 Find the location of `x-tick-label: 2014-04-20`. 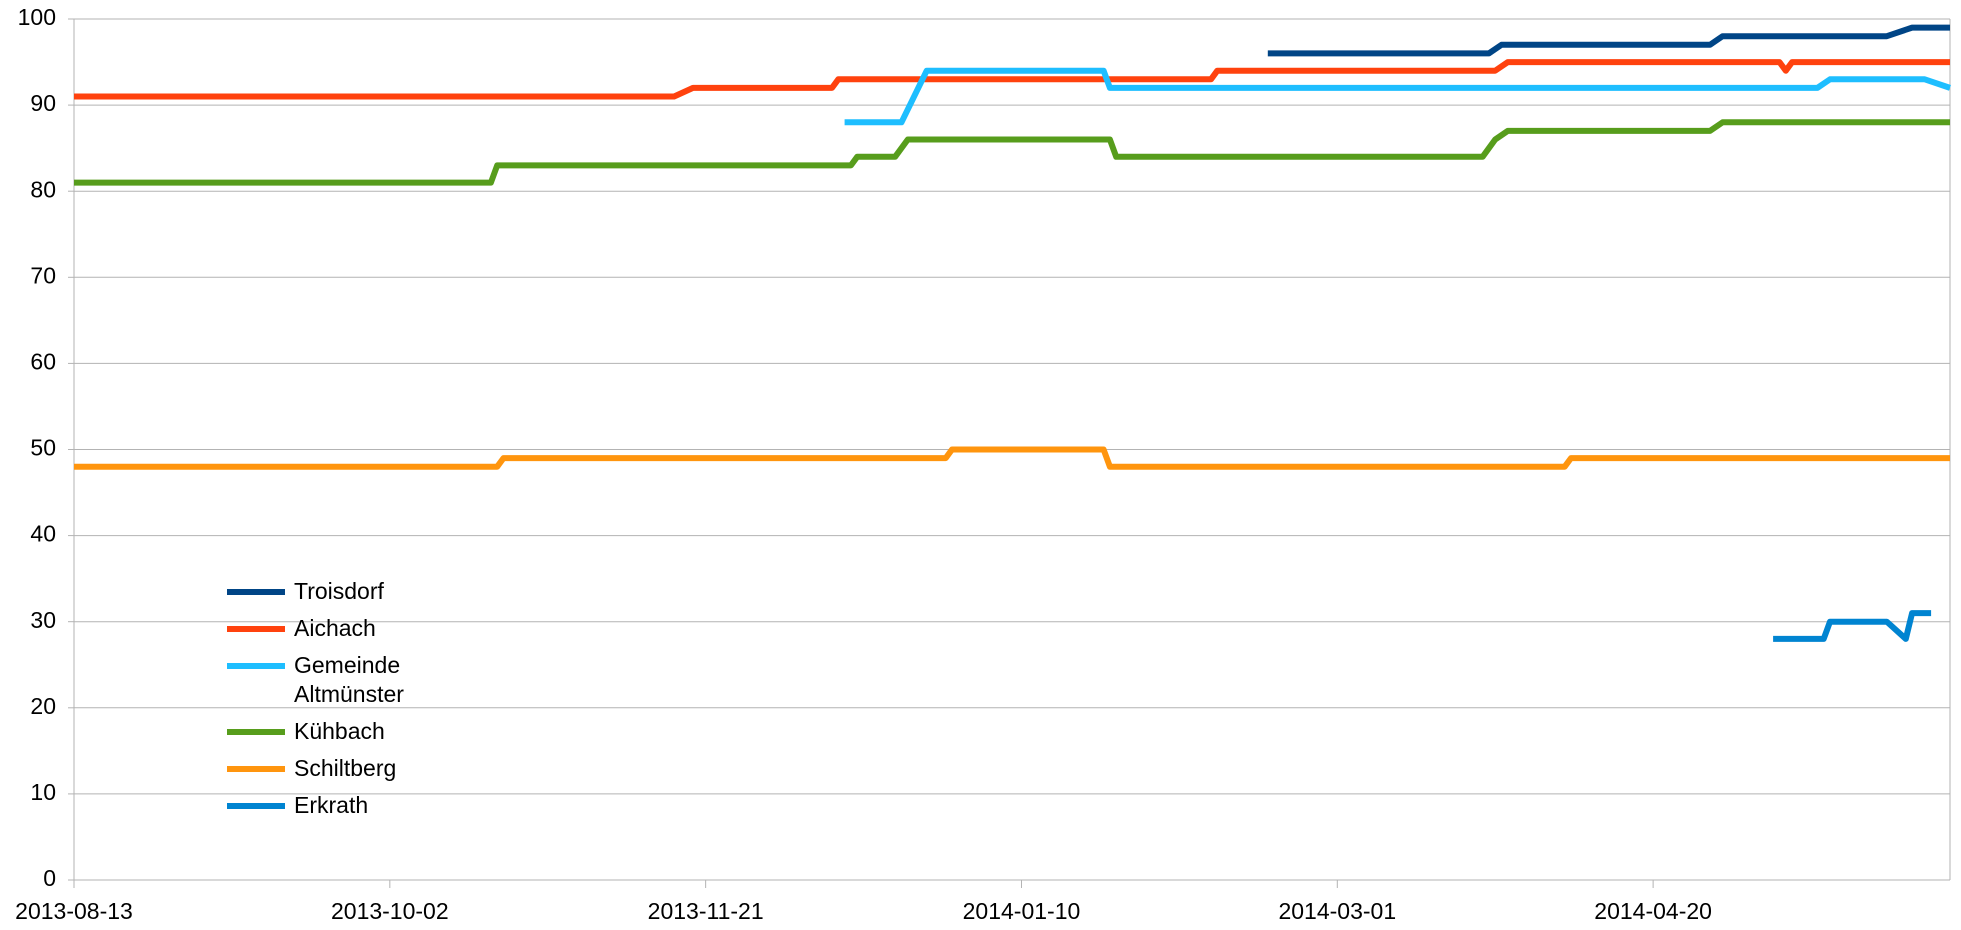

x-tick-label: 2014-04-20 is located at coordinates (1653, 911).